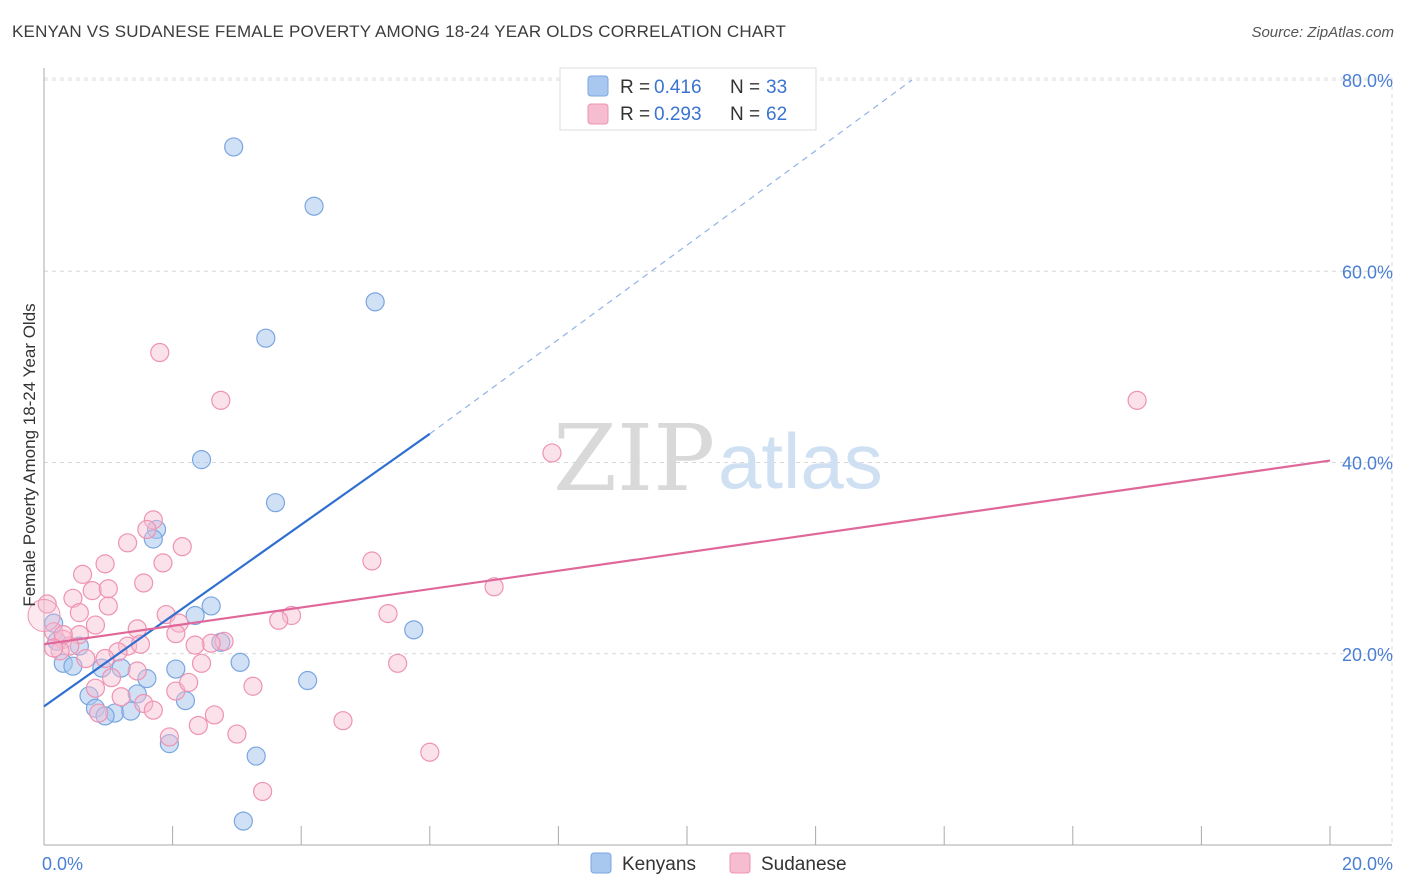 This screenshot has height=892, width=1406. I want to click on legend-sudanese-r: 0.293, so click(678, 114).